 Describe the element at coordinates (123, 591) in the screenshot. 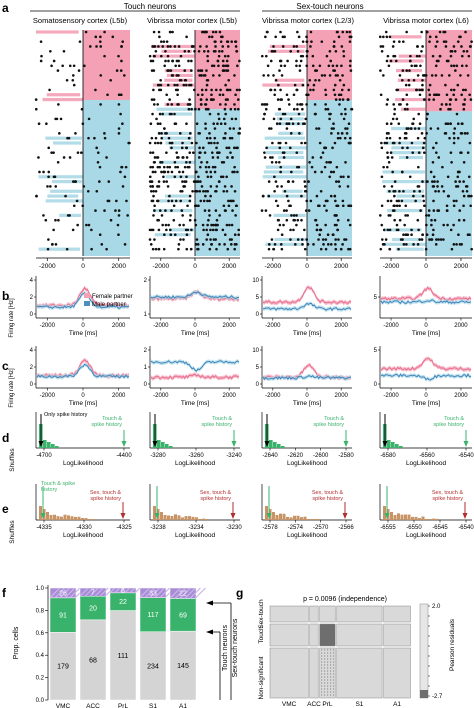

I see `bar-value-label: 6` at that location.